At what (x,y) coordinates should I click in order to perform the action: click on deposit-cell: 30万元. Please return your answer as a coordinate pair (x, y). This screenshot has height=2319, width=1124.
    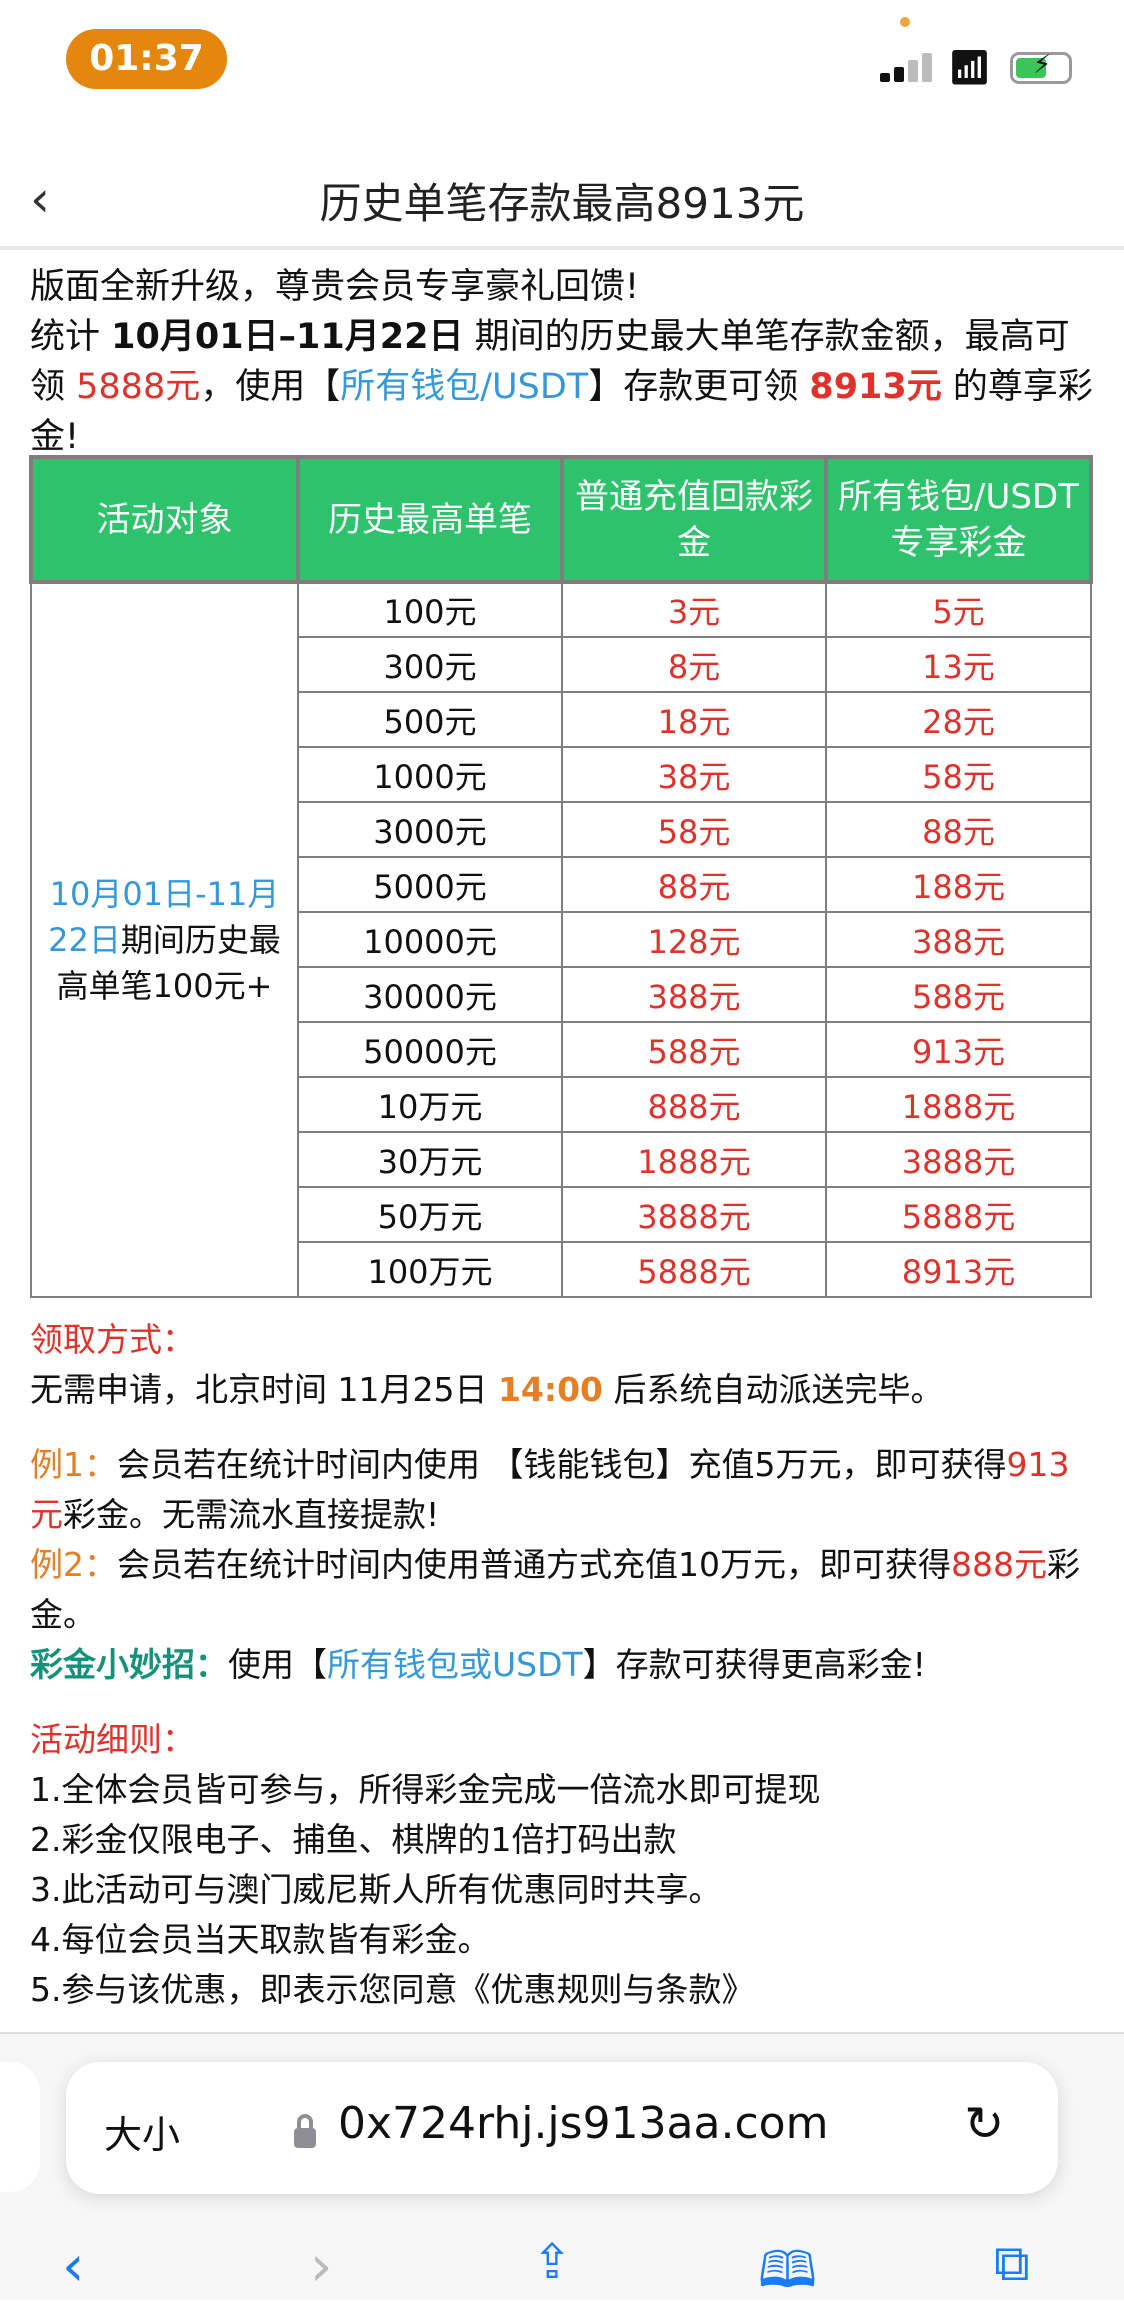
    Looking at the image, I should click on (430, 1159).